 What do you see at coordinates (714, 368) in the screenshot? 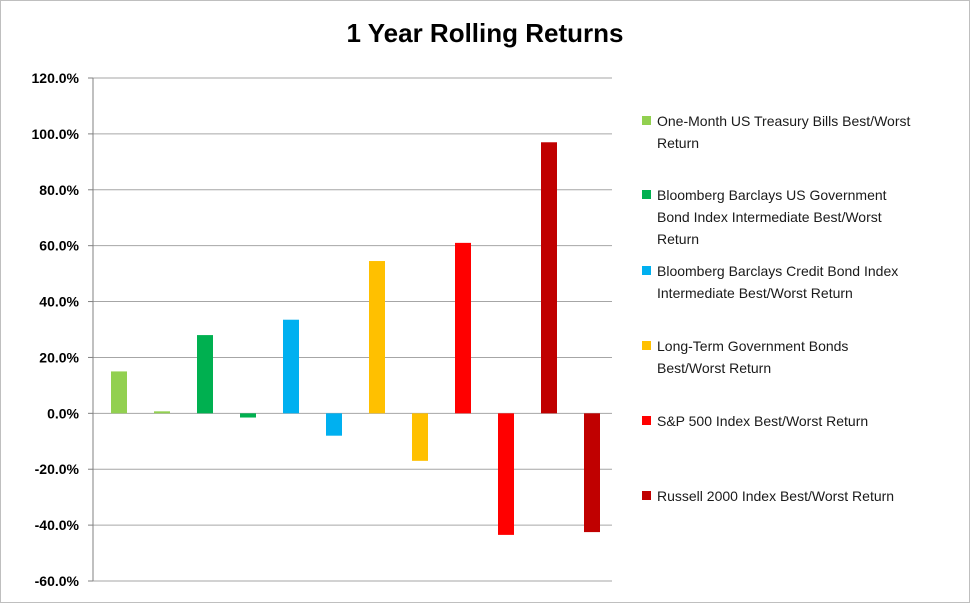
I see `legend-label-line: Best/Worst Return` at bounding box center [714, 368].